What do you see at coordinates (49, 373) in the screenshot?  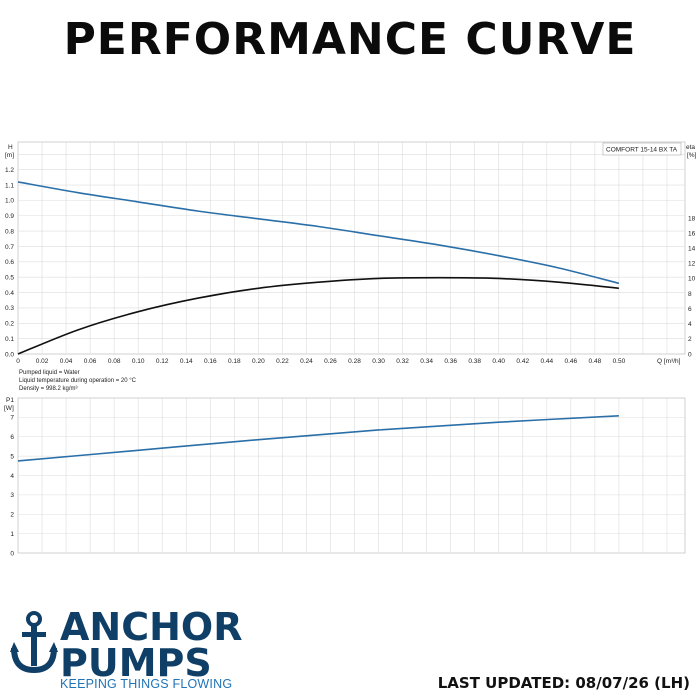 I see `note-pumped-liquid: Pumped liquid = Water` at bounding box center [49, 373].